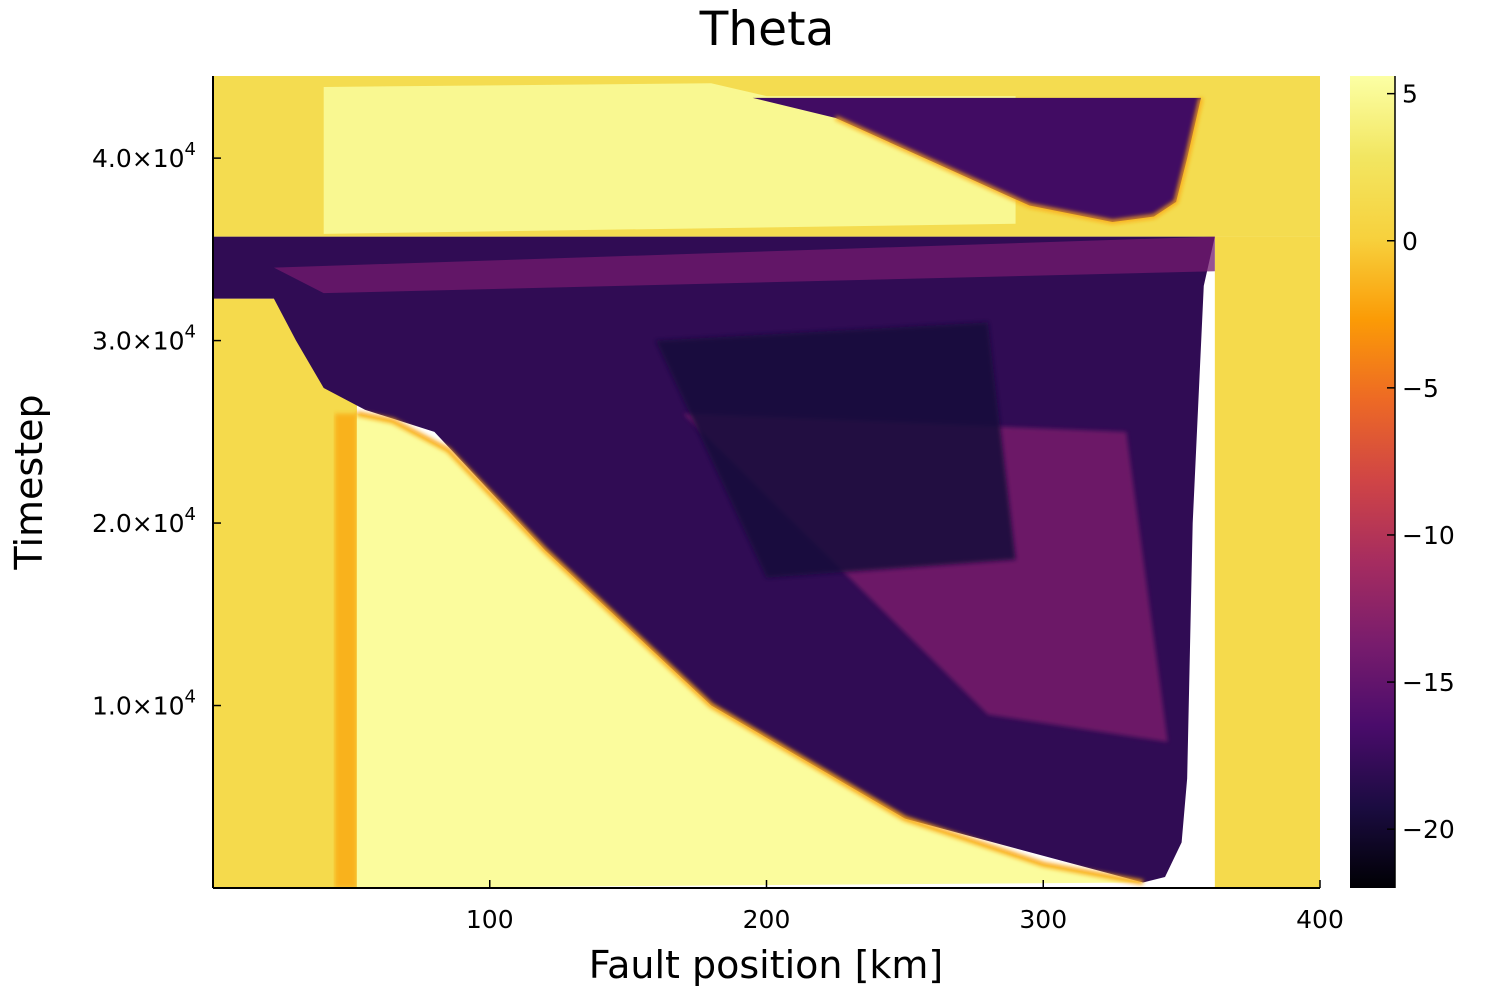  Describe the element at coordinates (144, 704) in the screenshot. I see `y-tick-label: 1.0×10⁴` at that location.